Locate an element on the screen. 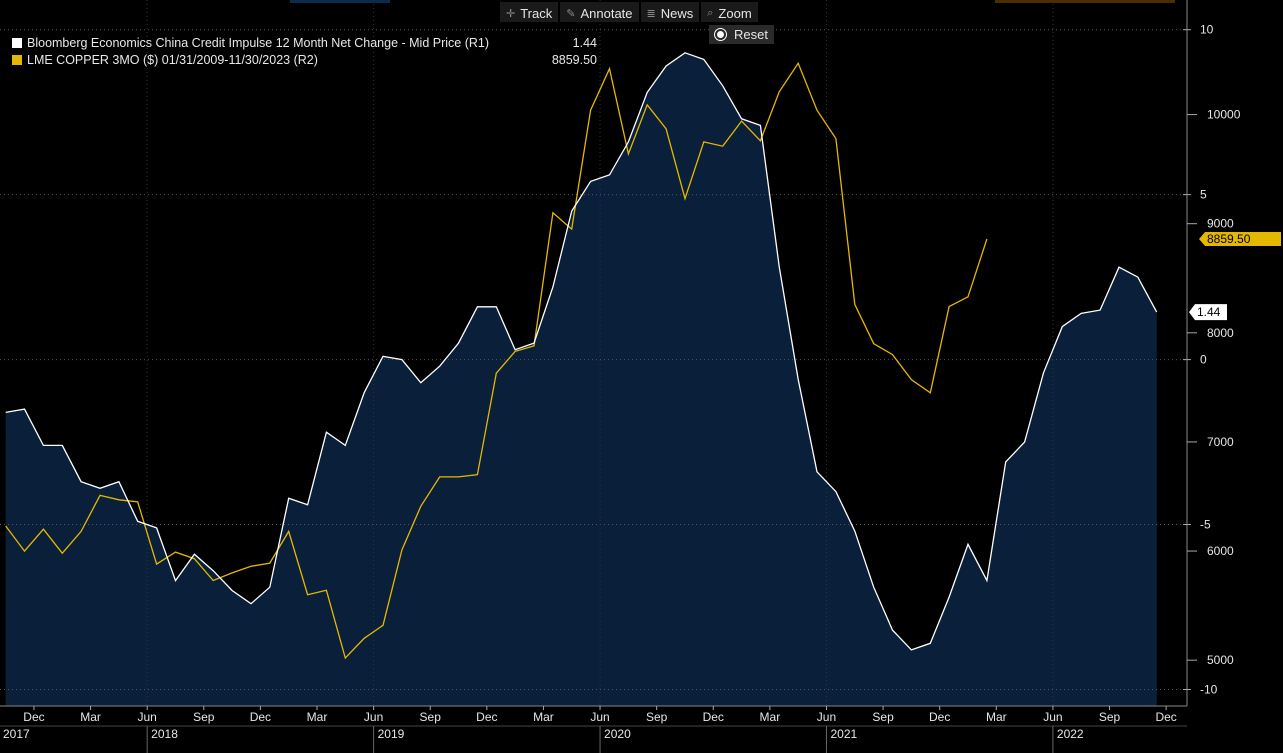  r2-tick-label: 7000 is located at coordinates (1220, 442).